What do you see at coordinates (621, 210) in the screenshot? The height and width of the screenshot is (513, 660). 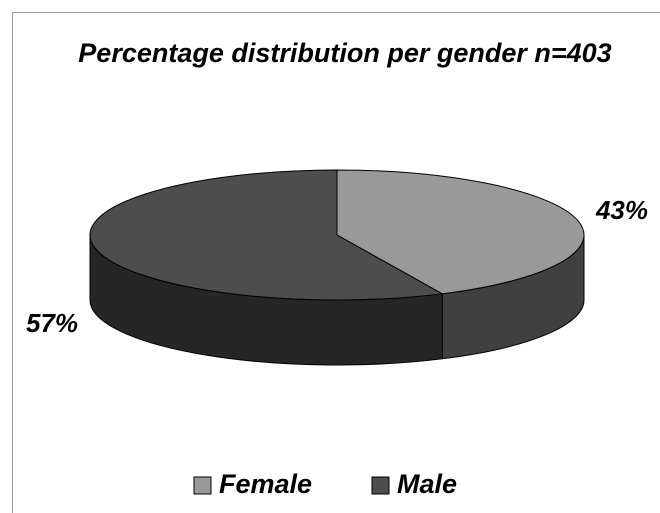 I see `data-label: 43%` at bounding box center [621, 210].